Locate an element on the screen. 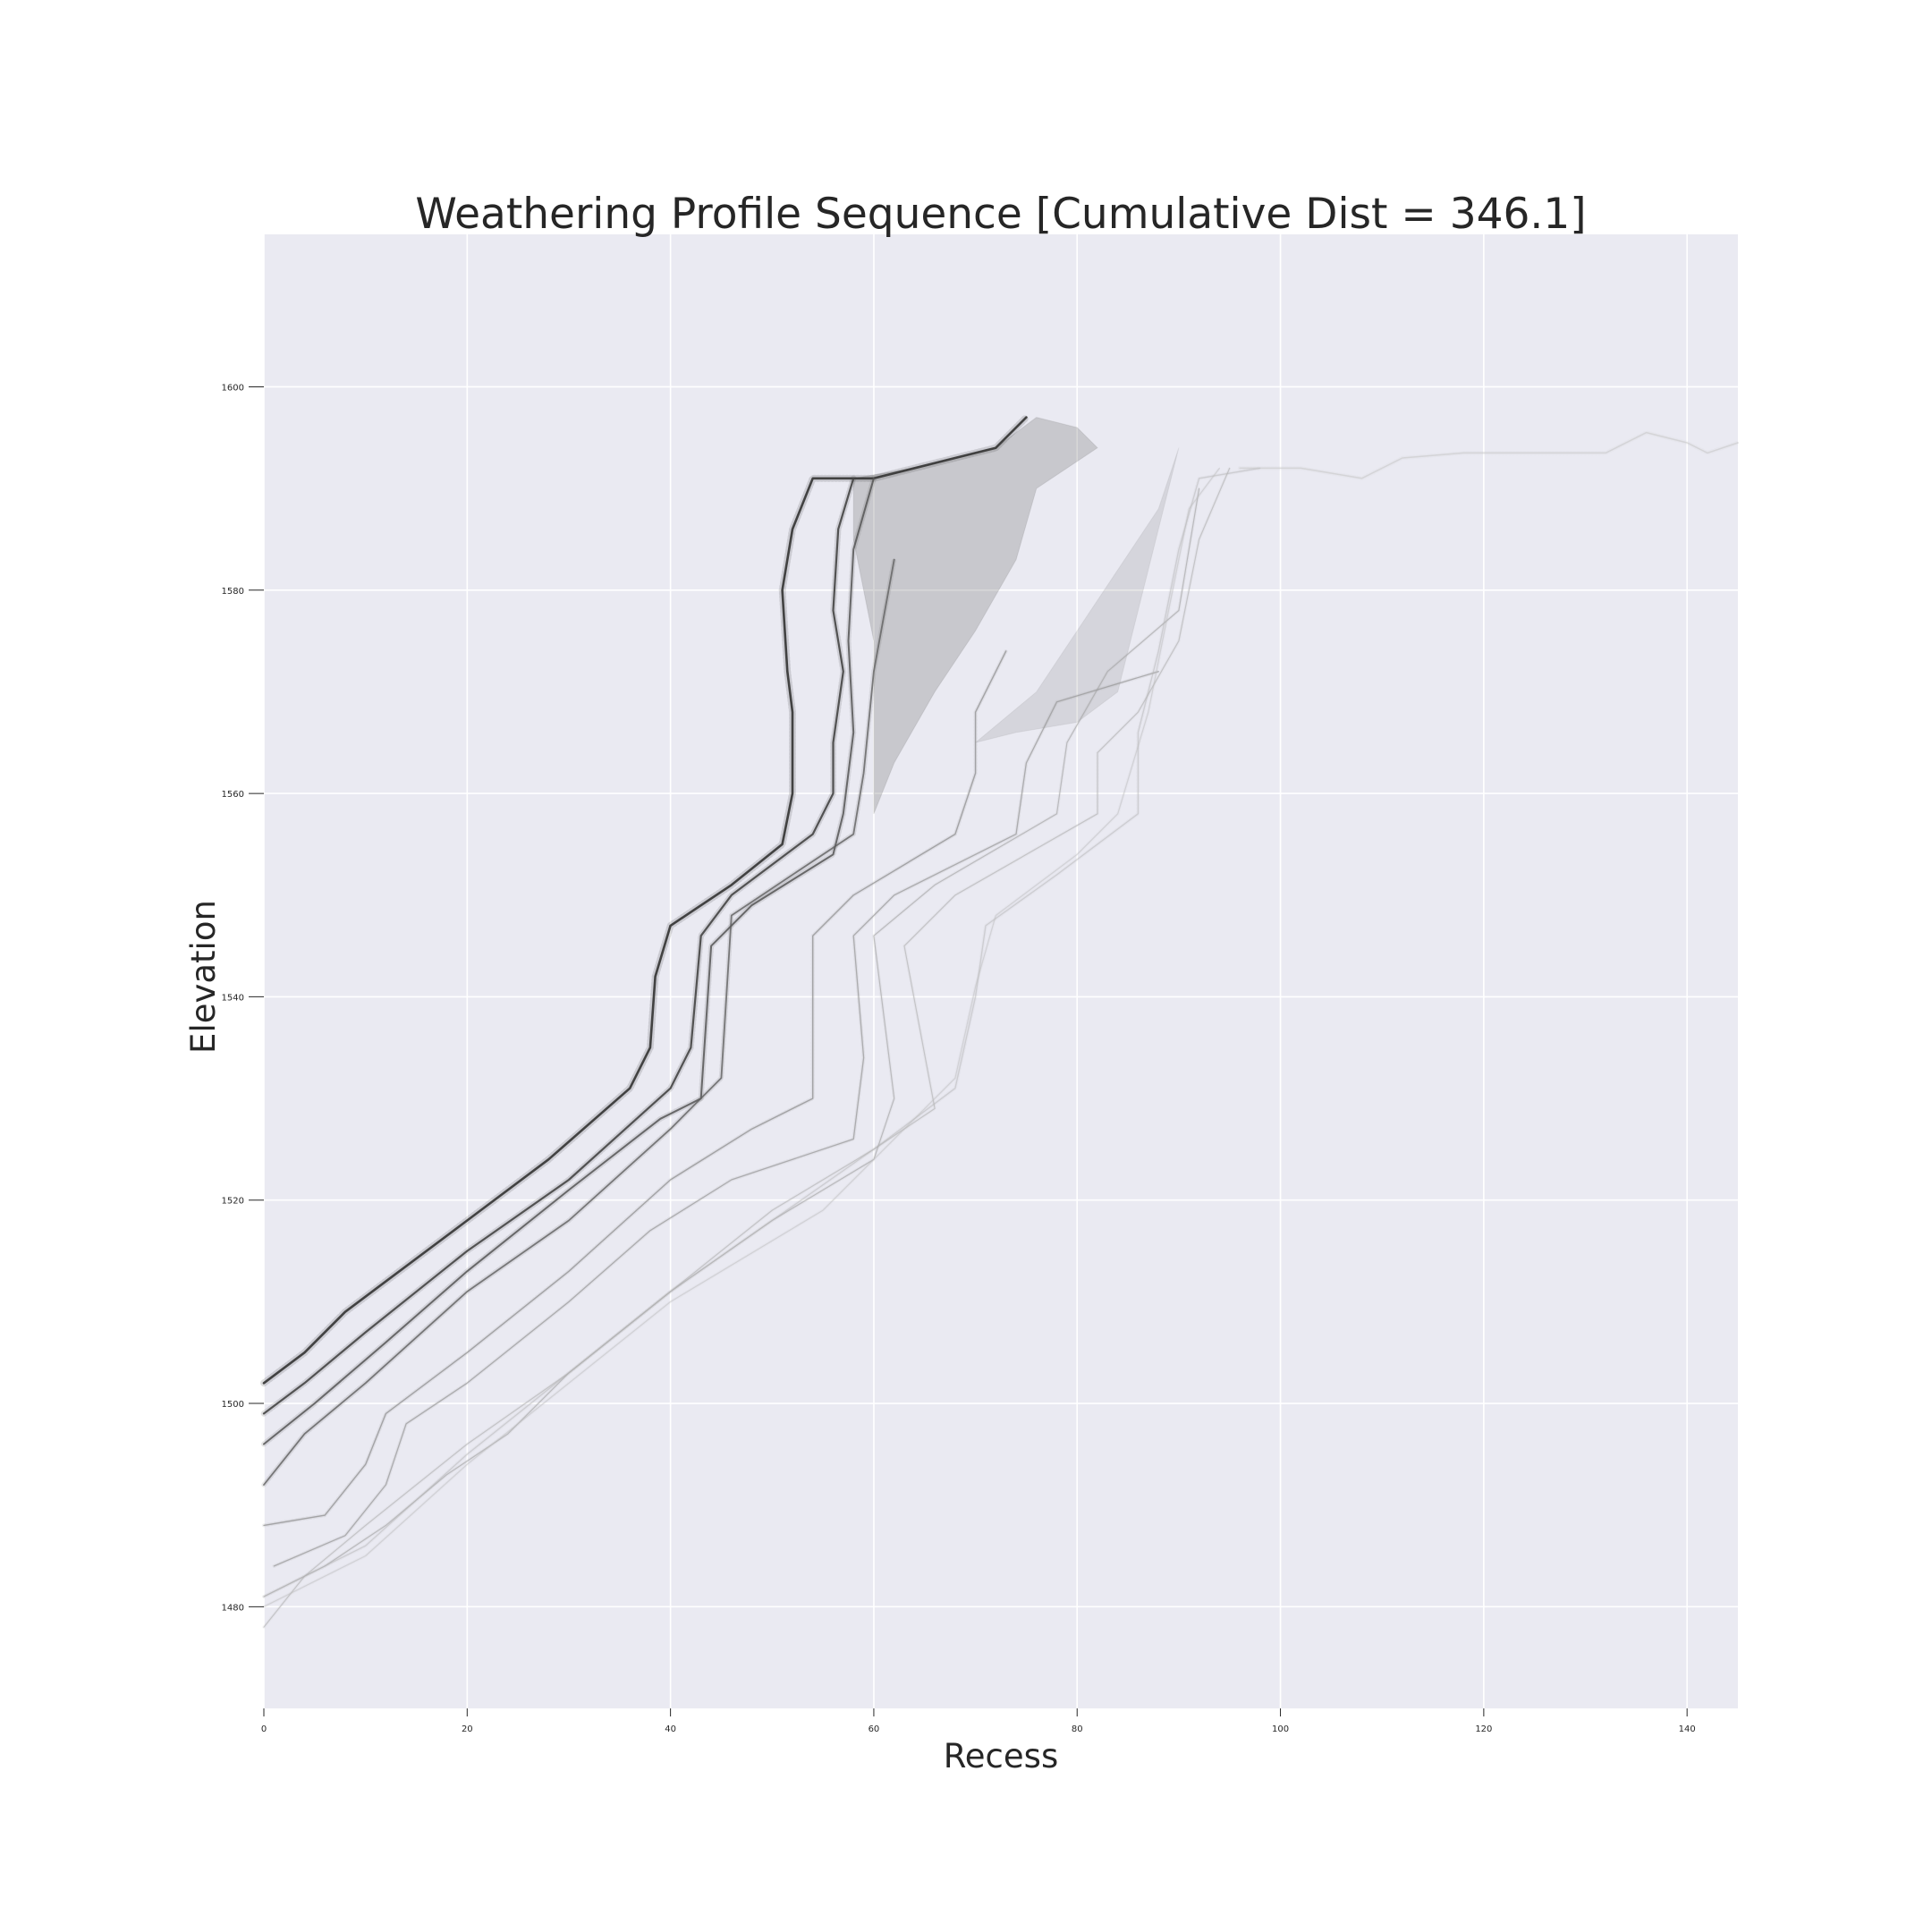 This screenshot has height=1932, width=1932. x-tick-label: 20 is located at coordinates (467, 1729).